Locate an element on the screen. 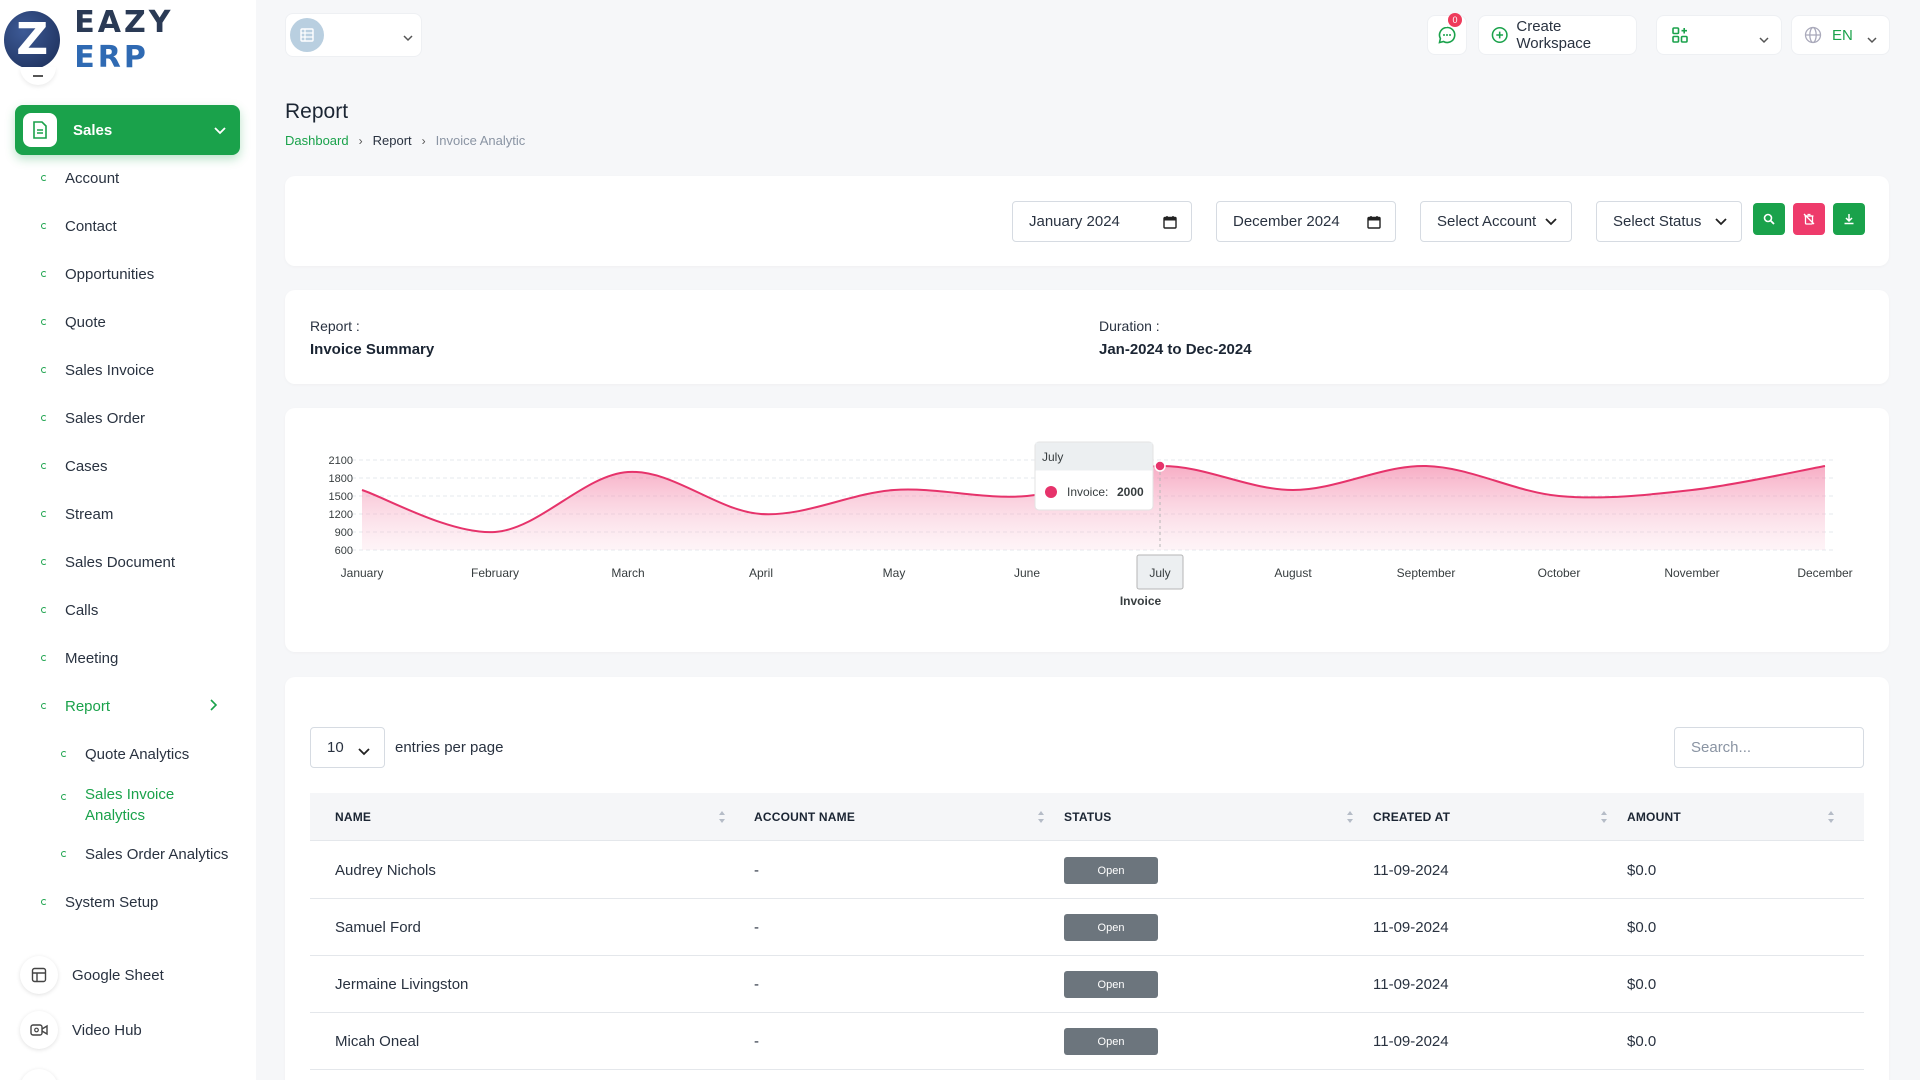  search-button is located at coordinates (1769, 219).